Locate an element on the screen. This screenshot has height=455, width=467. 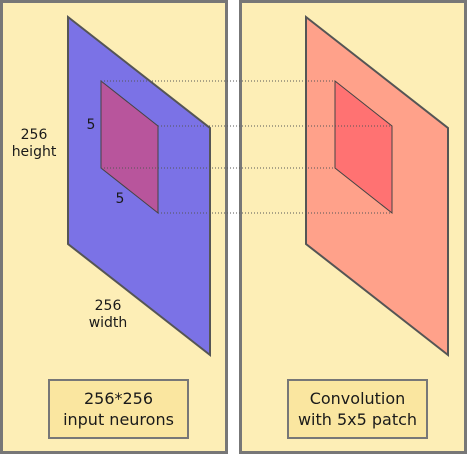
width-value: 256 is located at coordinates (108, 306).